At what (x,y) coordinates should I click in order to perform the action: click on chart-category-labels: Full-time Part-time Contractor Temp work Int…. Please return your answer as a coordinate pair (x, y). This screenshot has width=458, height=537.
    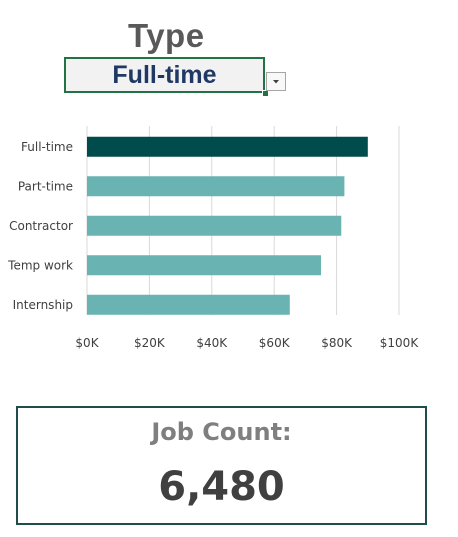
    Looking at the image, I should click on (40, 226).